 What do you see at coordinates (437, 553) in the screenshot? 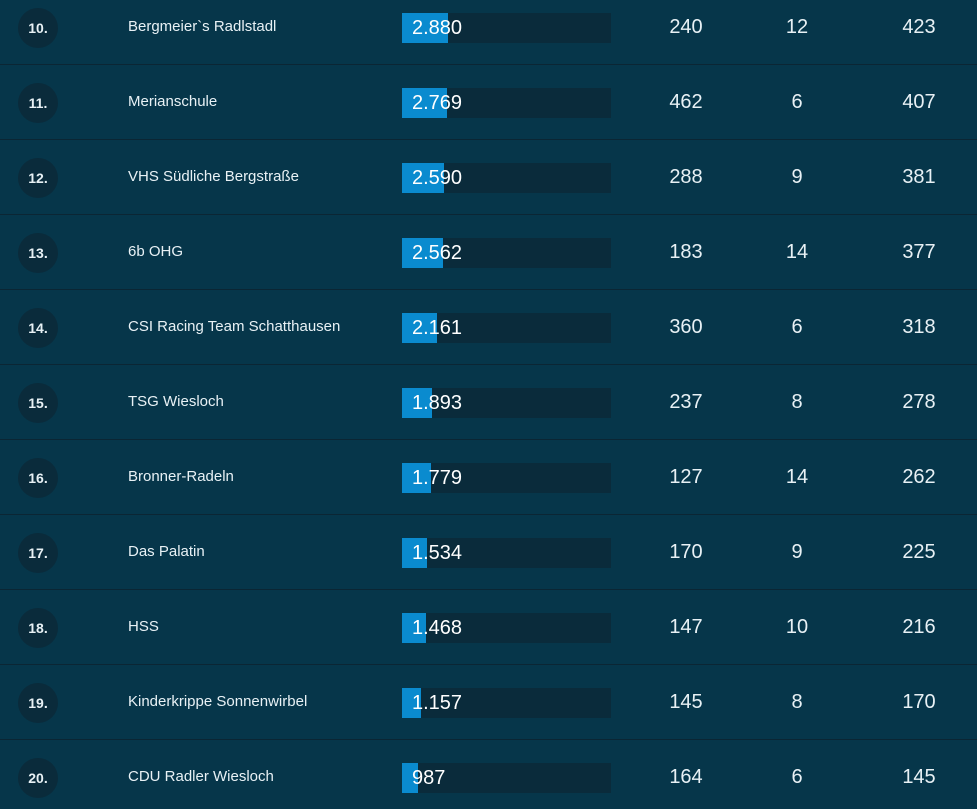
I see `distance-value: 1.534` at bounding box center [437, 553].